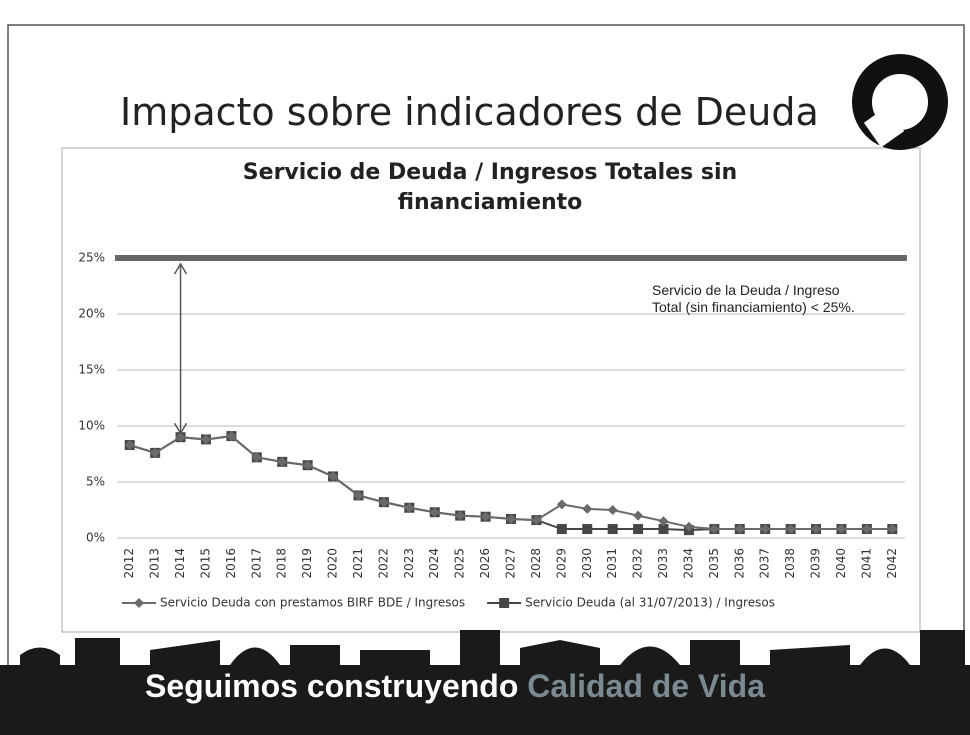  Describe the element at coordinates (469, 112) in the screenshot. I see `slide-title: Impacto sobre indicadores de Deuda` at that location.